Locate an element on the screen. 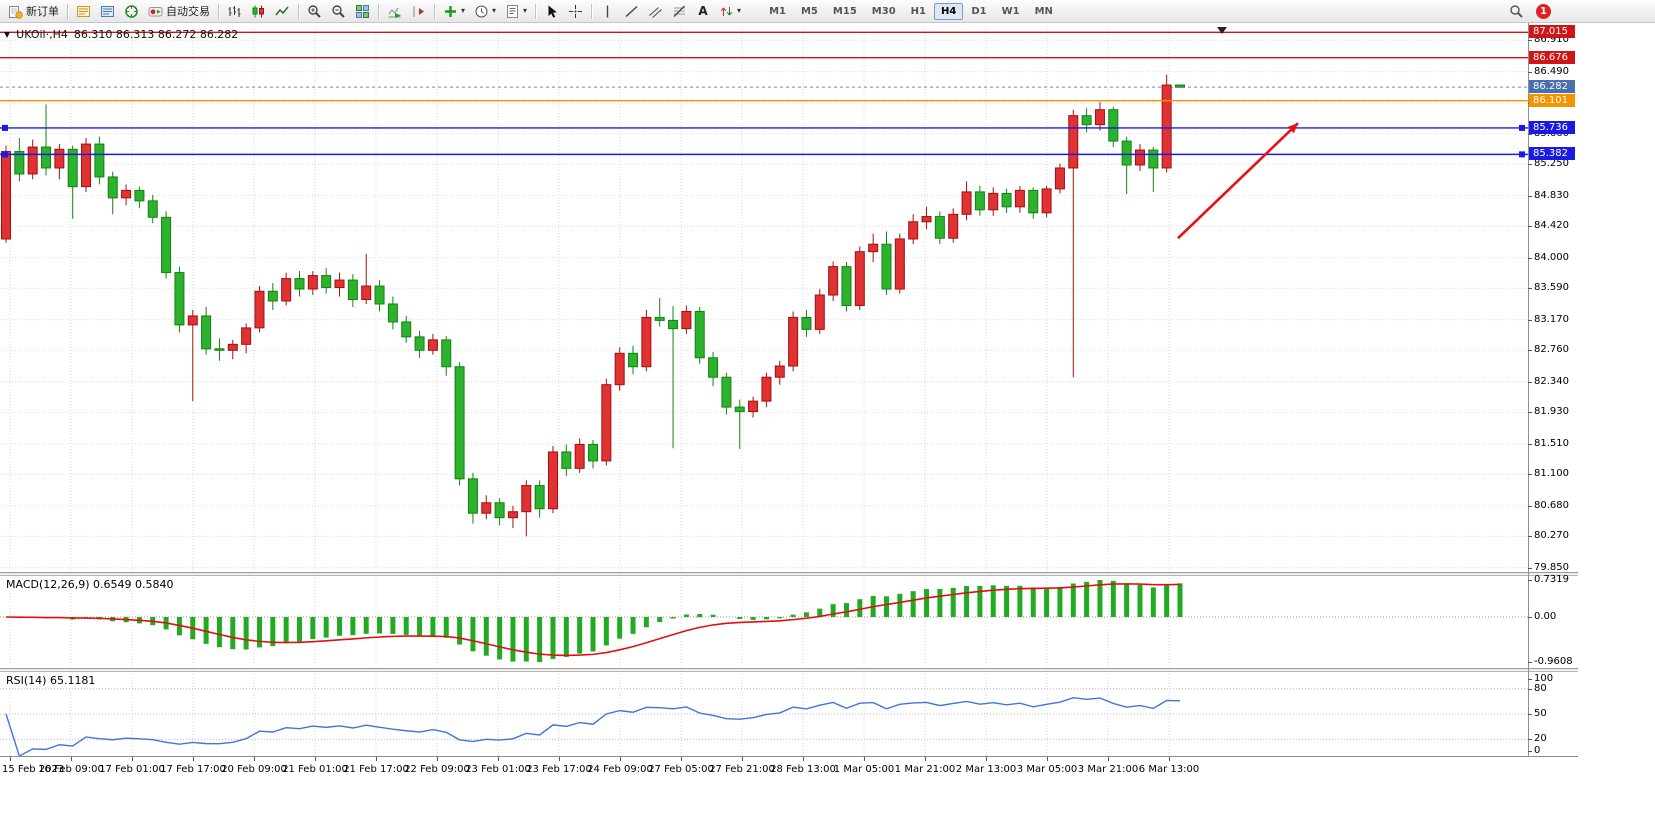 The image size is (1655, 826). hline-price-badge: 86.101 is located at coordinates (1552, 100).